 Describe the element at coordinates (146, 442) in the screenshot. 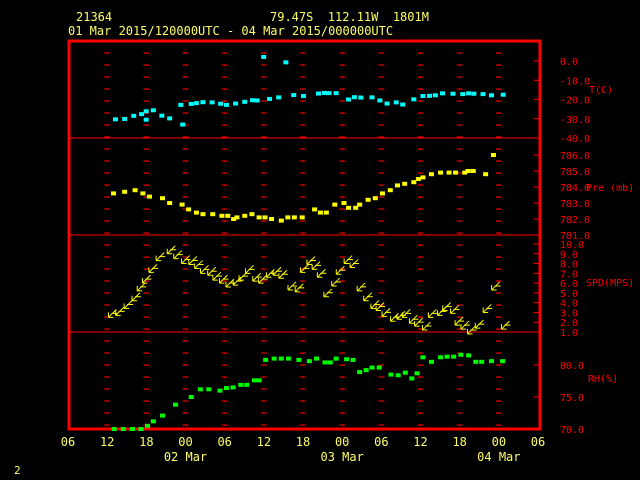

I see `x-tick-label: 18` at that location.